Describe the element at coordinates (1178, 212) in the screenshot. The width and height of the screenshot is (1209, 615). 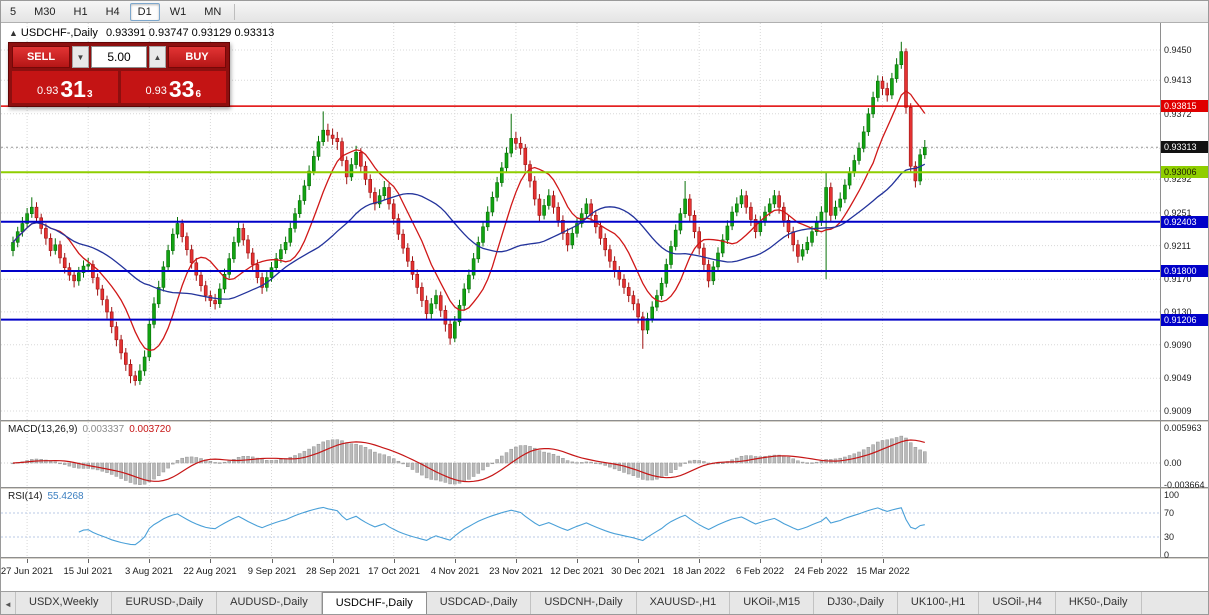
I see `price-axis-label: 0.9251` at that location.